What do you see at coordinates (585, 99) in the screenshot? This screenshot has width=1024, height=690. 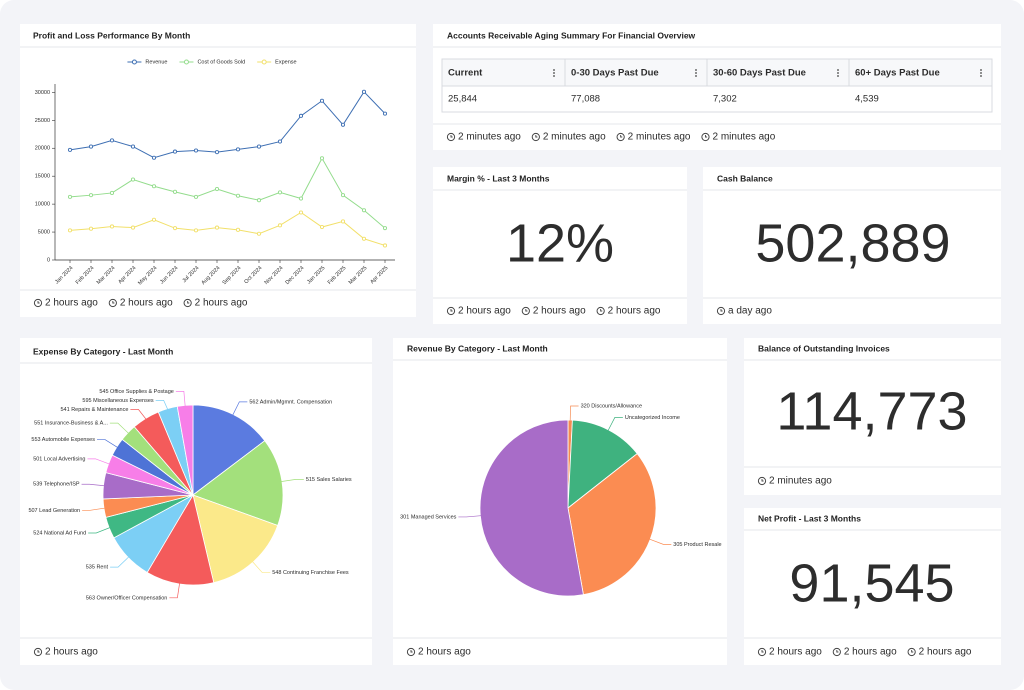 I see `table-cell: 77,088` at bounding box center [585, 99].